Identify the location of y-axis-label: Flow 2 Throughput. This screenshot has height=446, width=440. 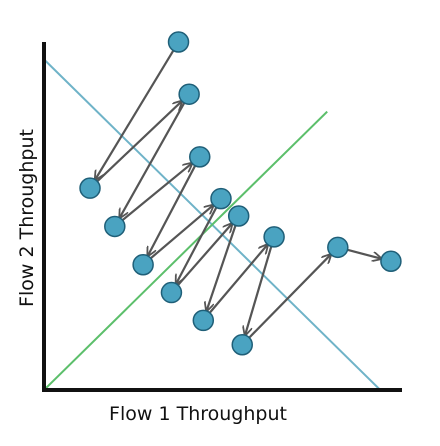
(27, 218).